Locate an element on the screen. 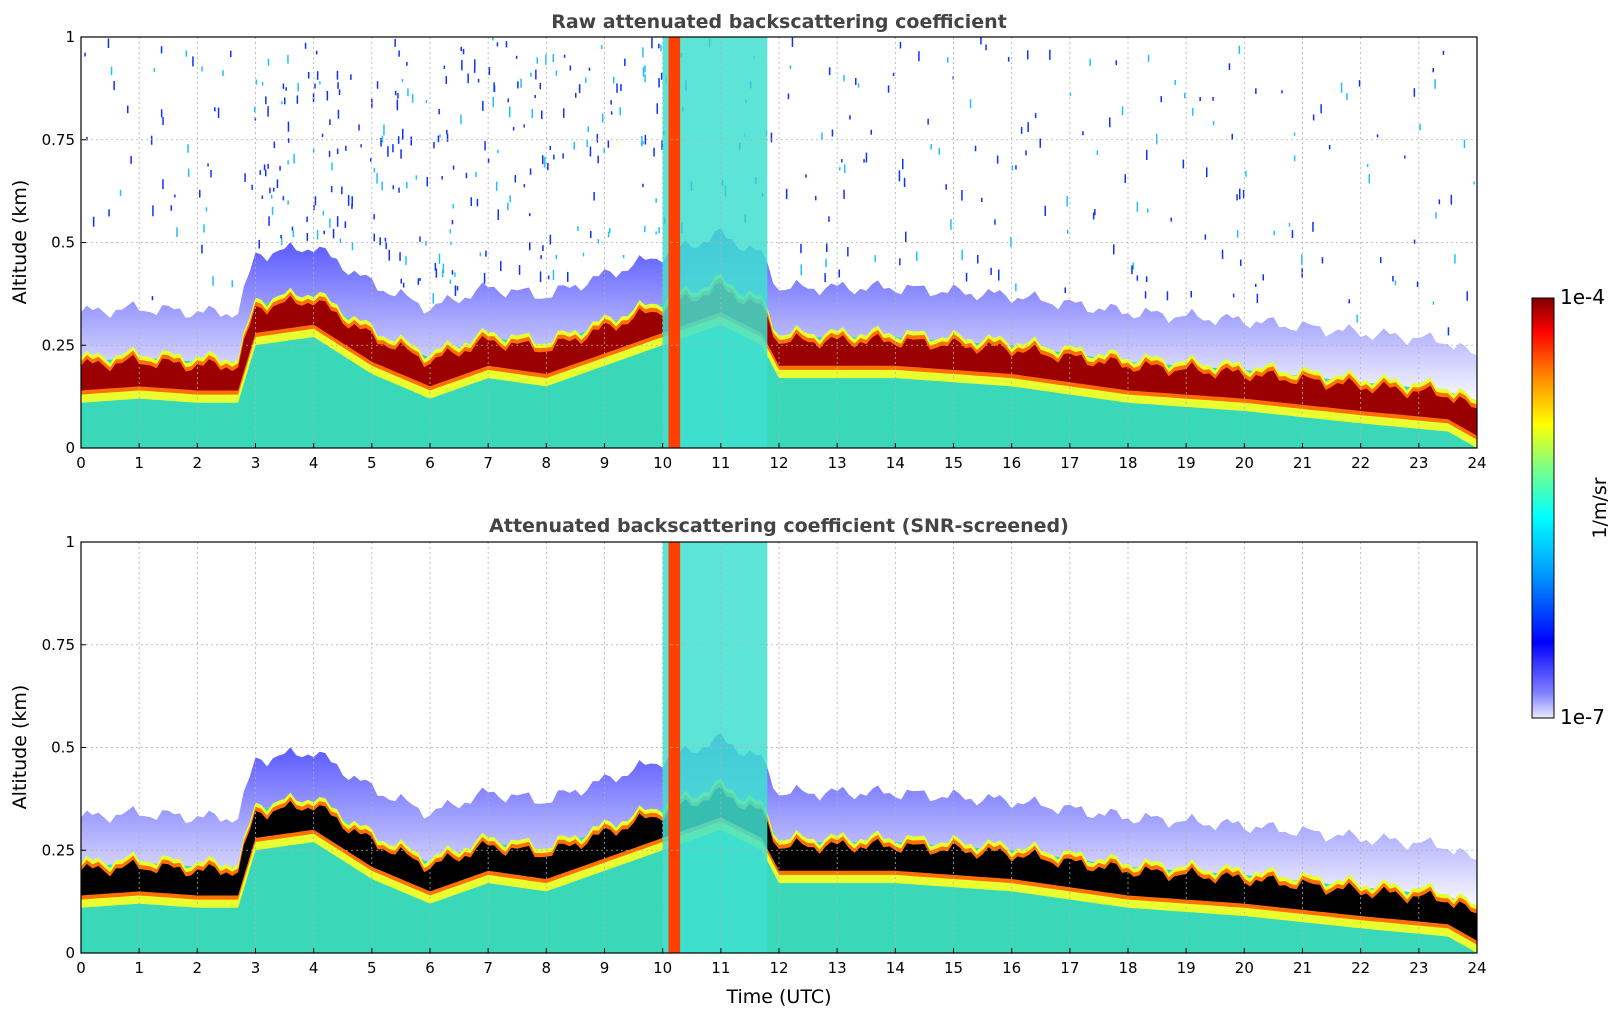  y-tick-label: 0.5 is located at coordinates (63, 243).